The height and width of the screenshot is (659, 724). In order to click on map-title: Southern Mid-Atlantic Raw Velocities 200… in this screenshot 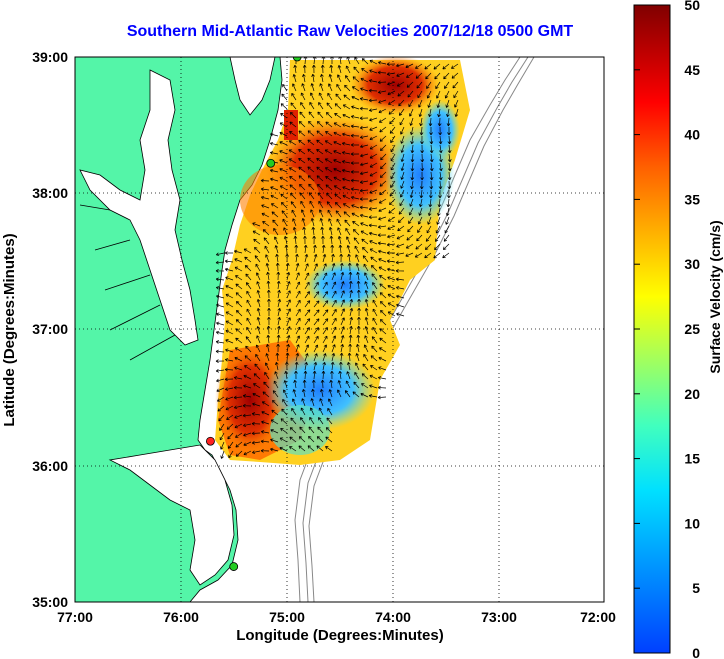, I will do `click(350, 31)`.